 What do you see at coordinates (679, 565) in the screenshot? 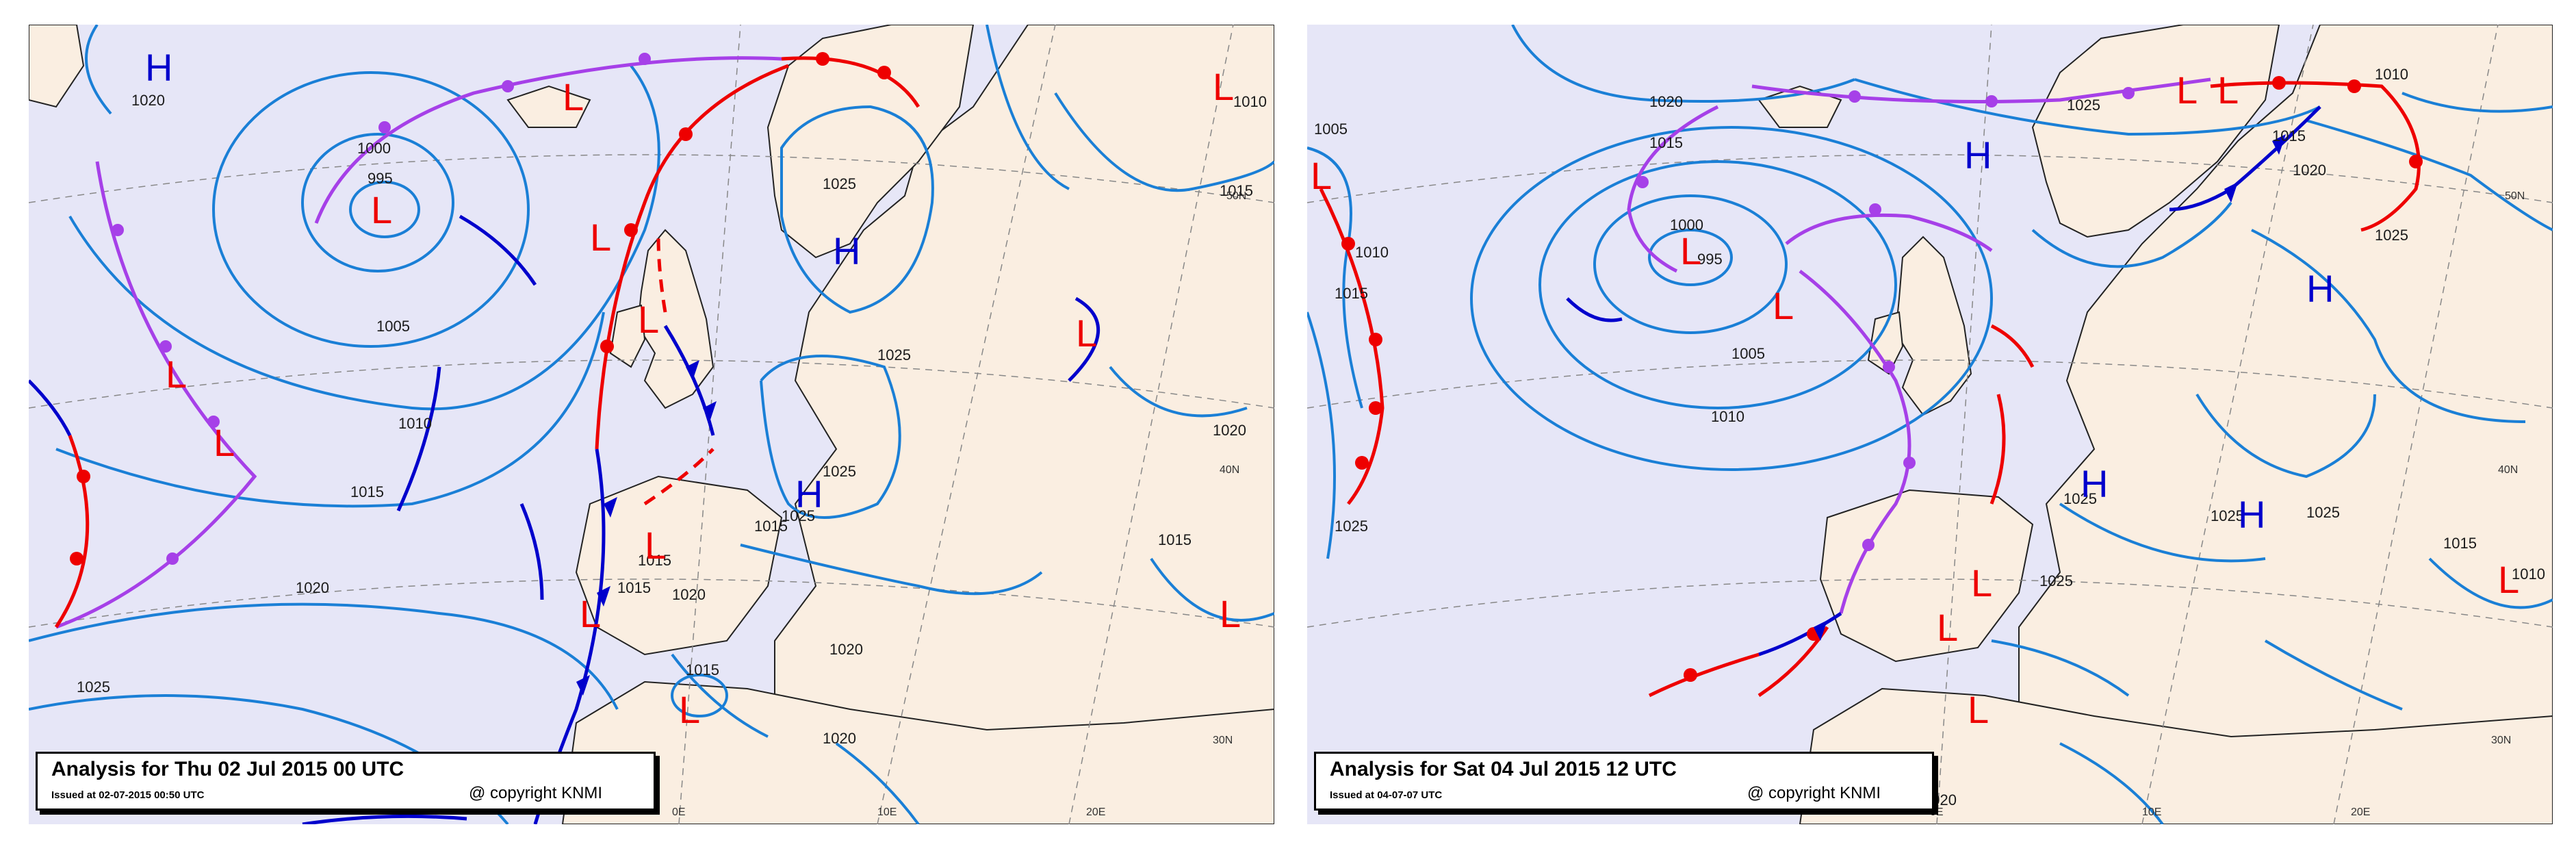
I see `land-iberia` at bounding box center [679, 565].